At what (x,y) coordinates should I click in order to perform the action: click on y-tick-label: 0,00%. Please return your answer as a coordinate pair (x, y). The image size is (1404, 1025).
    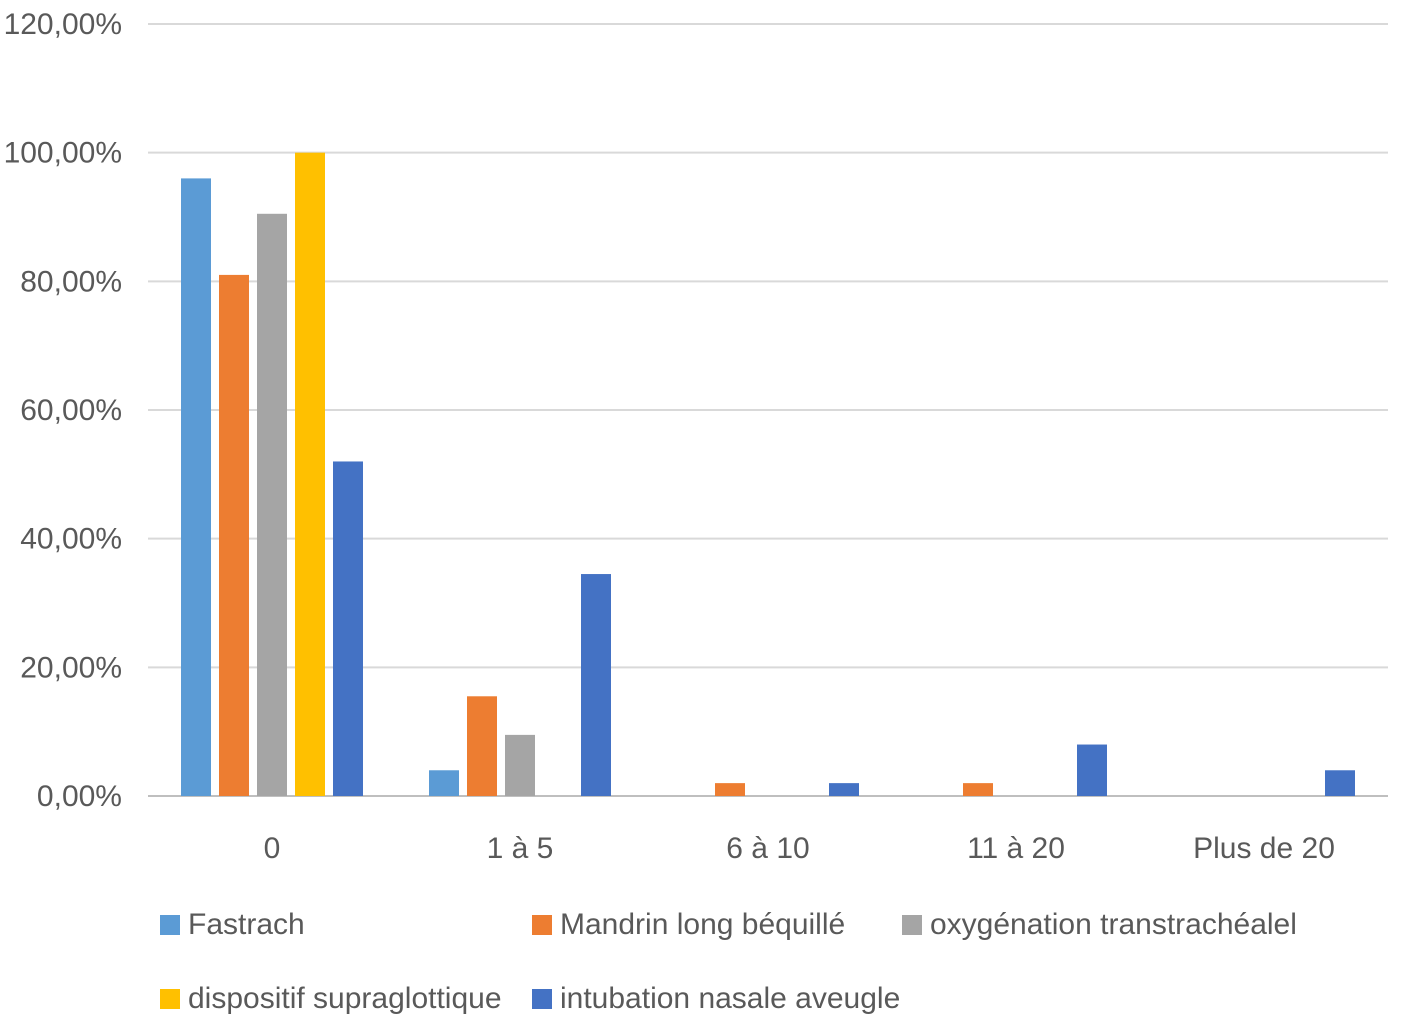
    Looking at the image, I should click on (79, 796).